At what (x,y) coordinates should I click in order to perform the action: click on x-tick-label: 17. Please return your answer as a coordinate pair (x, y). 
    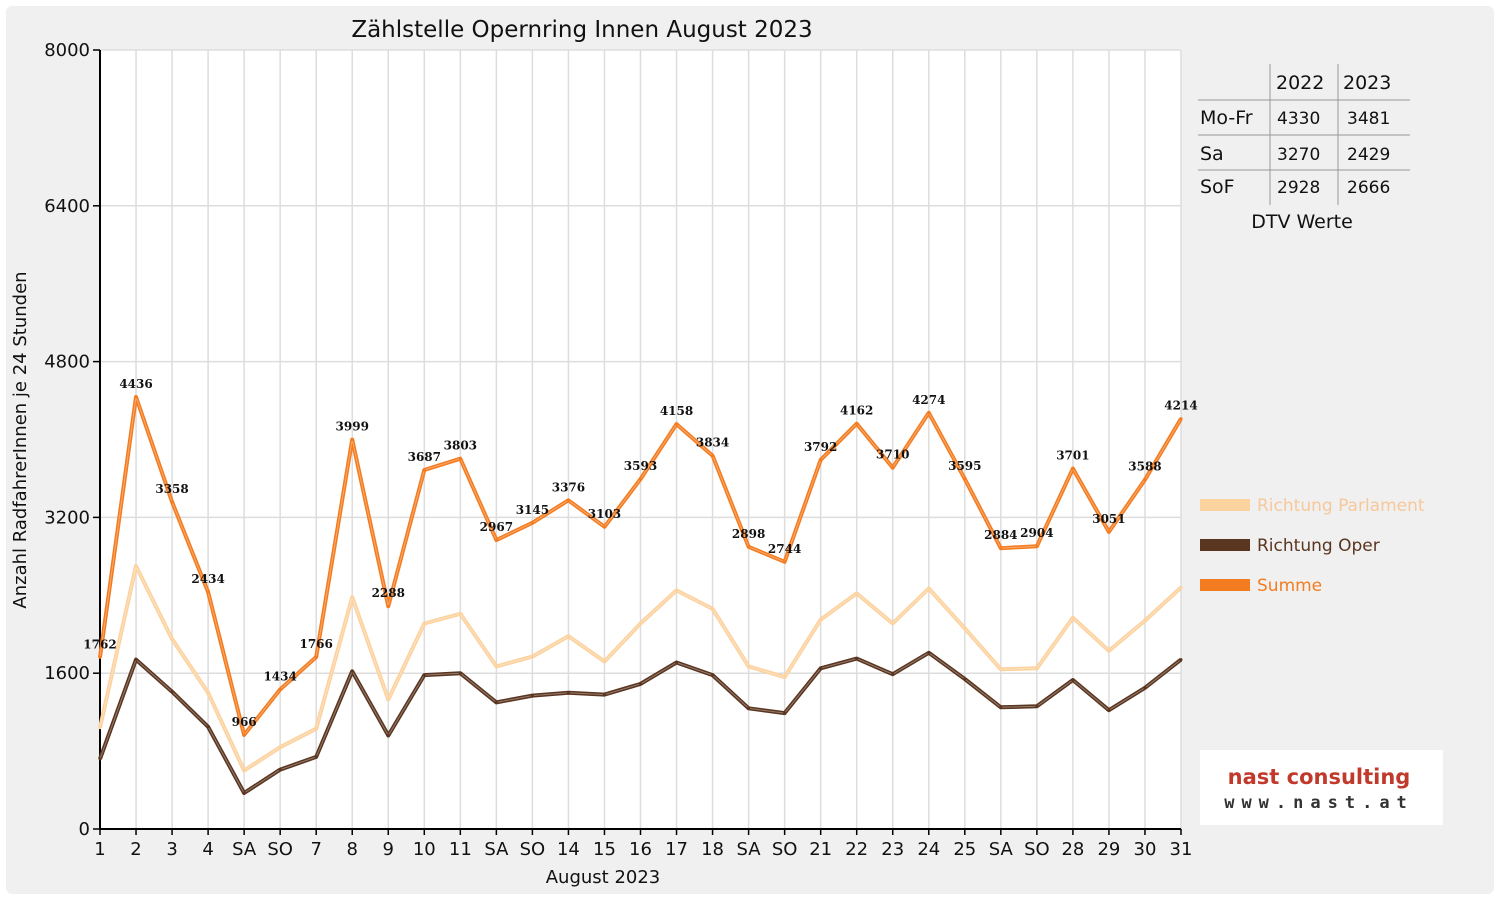
    Looking at the image, I should click on (676, 849).